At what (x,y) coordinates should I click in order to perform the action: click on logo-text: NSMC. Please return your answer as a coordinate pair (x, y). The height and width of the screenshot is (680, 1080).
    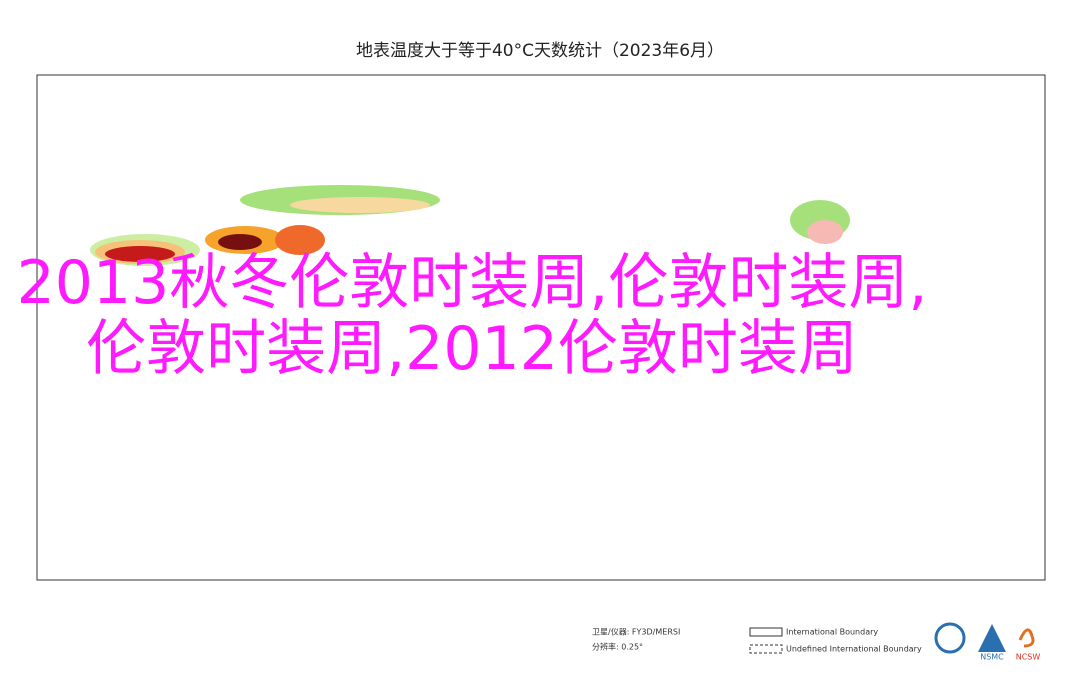
    Looking at the image, I should click on (992, 657).